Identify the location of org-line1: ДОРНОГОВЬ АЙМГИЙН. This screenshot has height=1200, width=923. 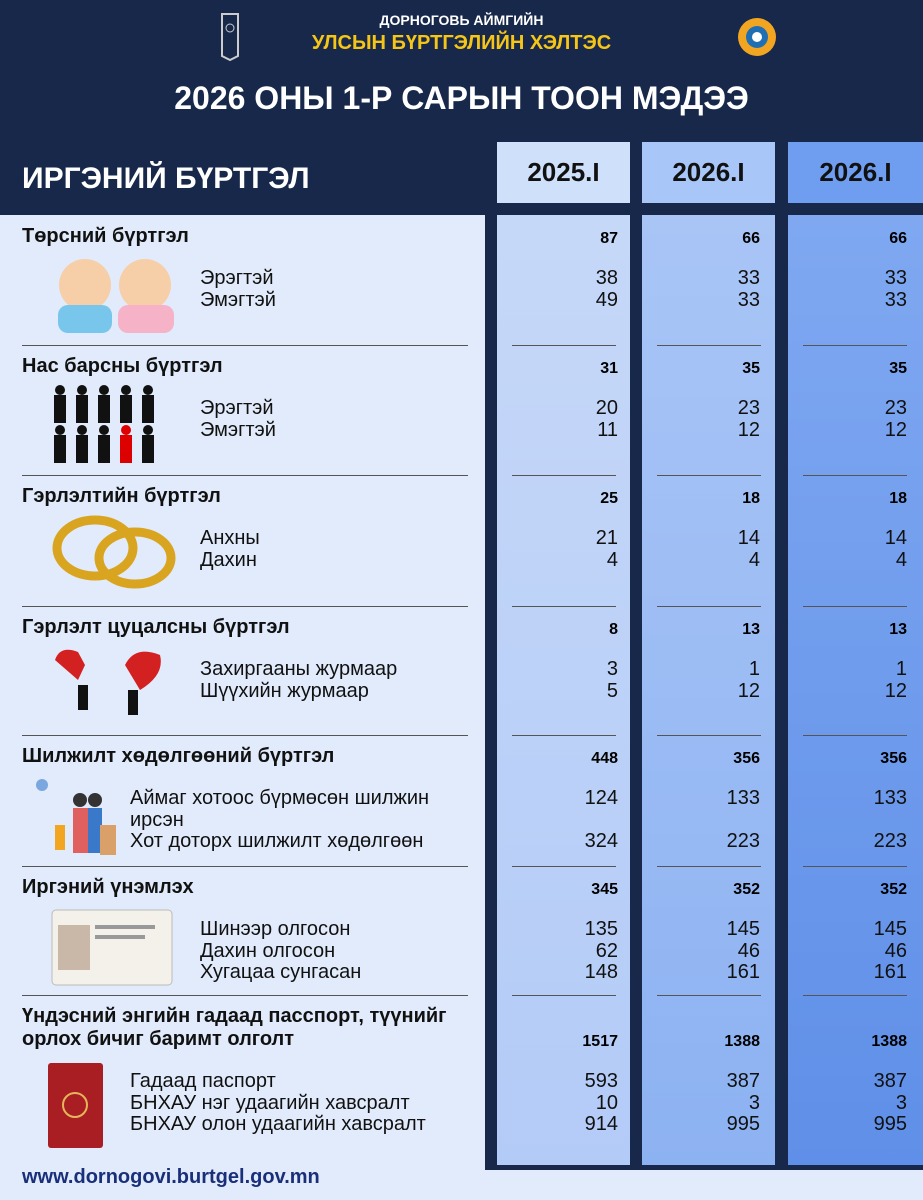
(461, 20).